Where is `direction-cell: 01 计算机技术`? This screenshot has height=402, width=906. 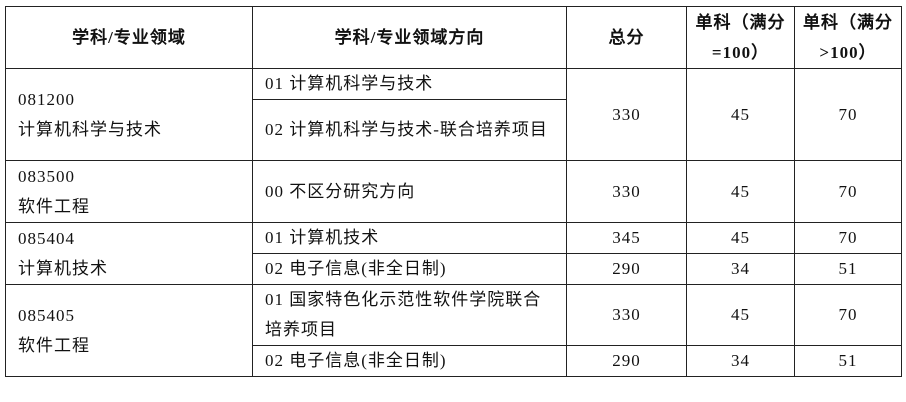 direction-cell: 01 计算机技术 is located at coordinates (409, 238).